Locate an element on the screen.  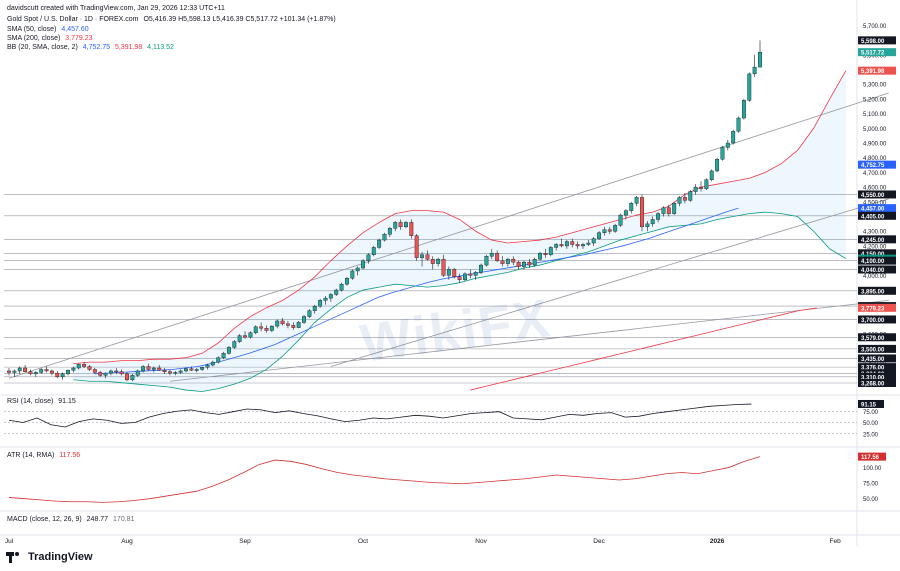
sma50-value: 4,457.60 is located at coordinates (75, 29).